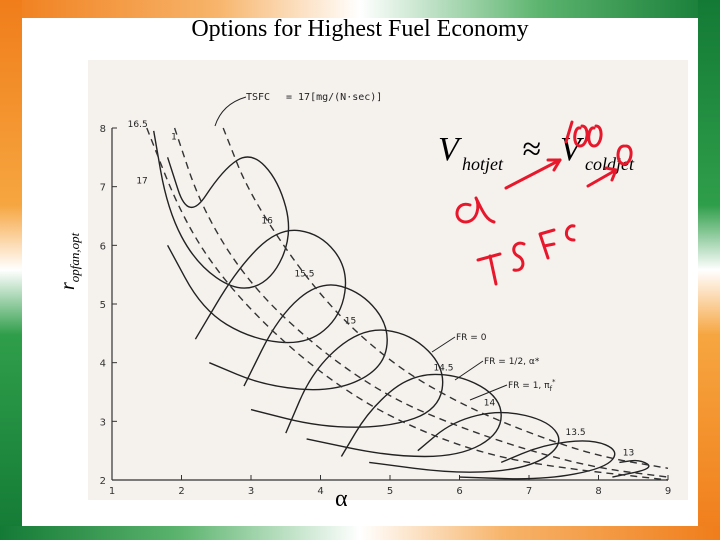  What do you see at coordinates (531, 149) in the screenshot?
I see `formula-approx: ≈` at bounding box center [531, 149].